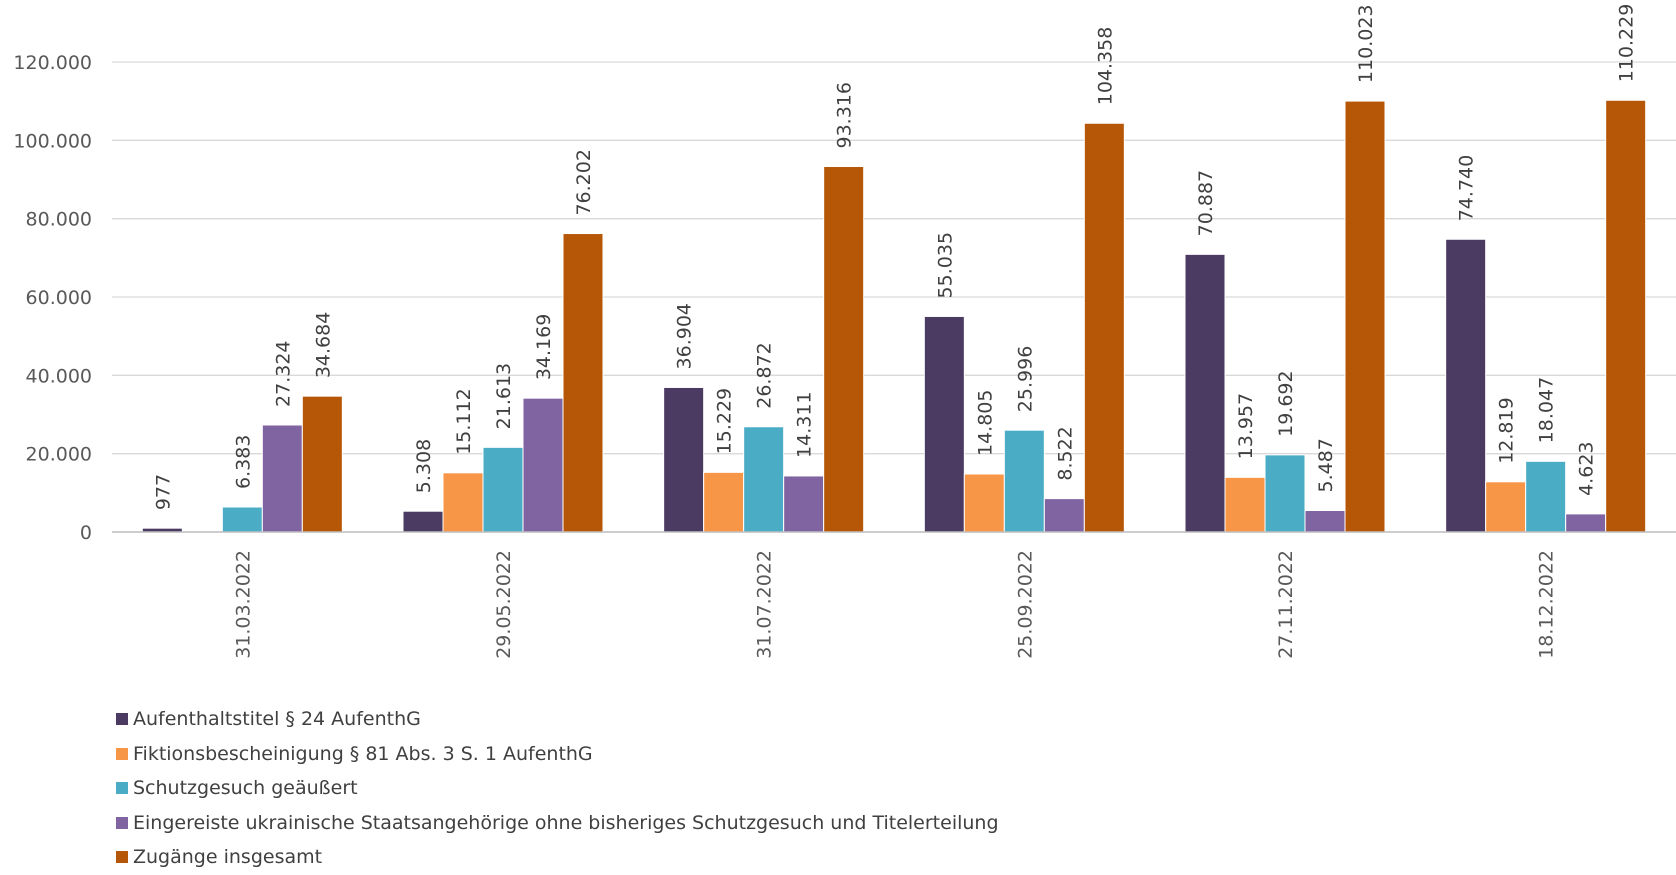 This screenshot has width=1676, height=875. Describe the element at coordinates (59, 455) in the screenshot. I see `y-tick-label: 20.000` at that location.